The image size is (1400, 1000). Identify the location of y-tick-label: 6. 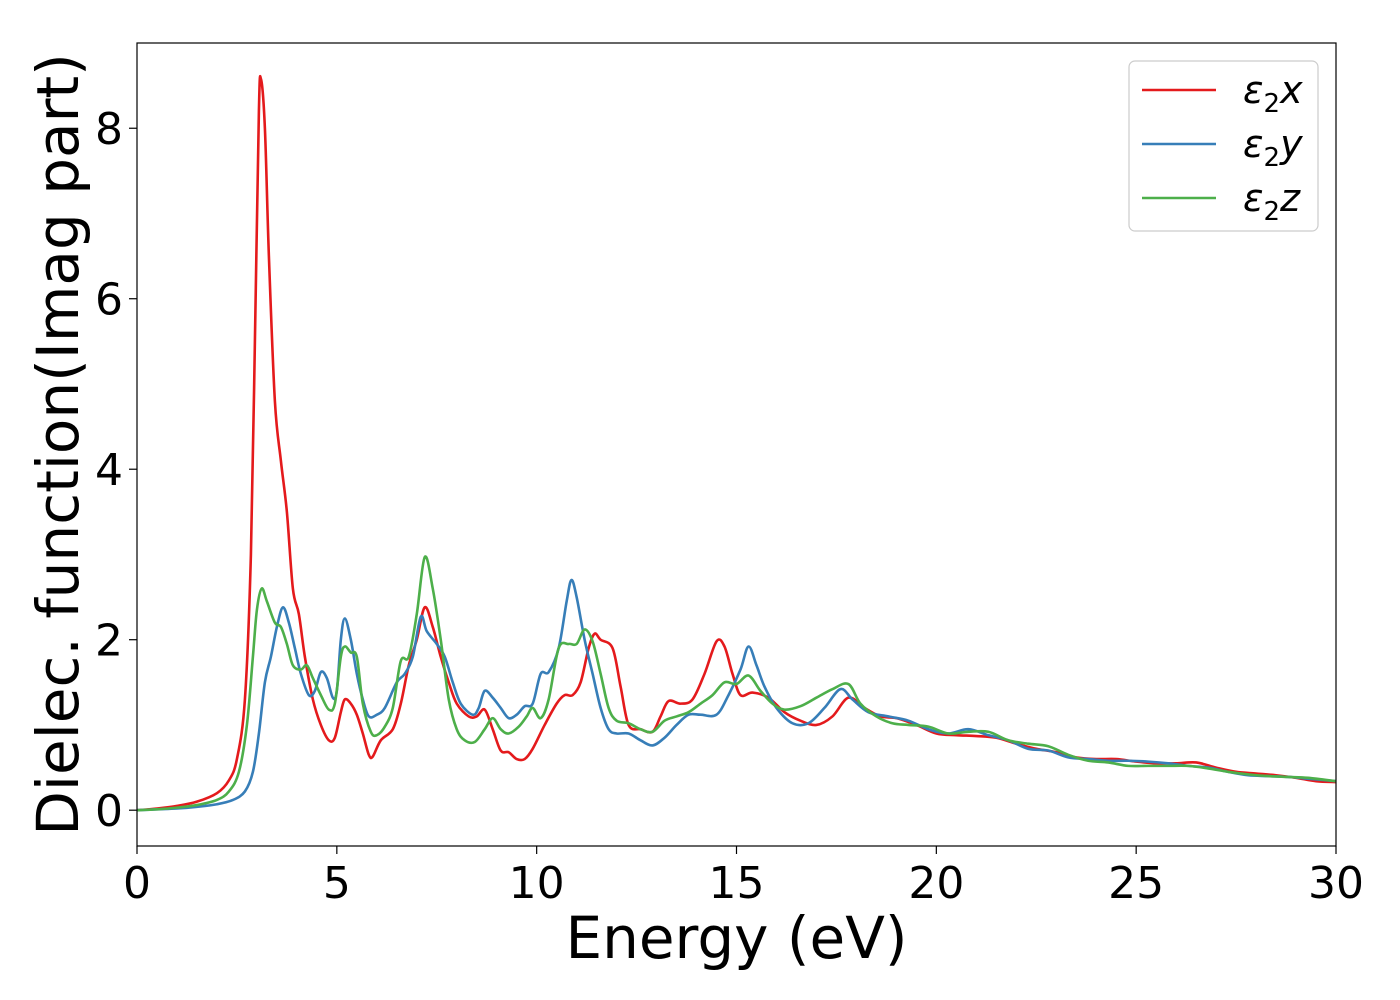
(109, 300).